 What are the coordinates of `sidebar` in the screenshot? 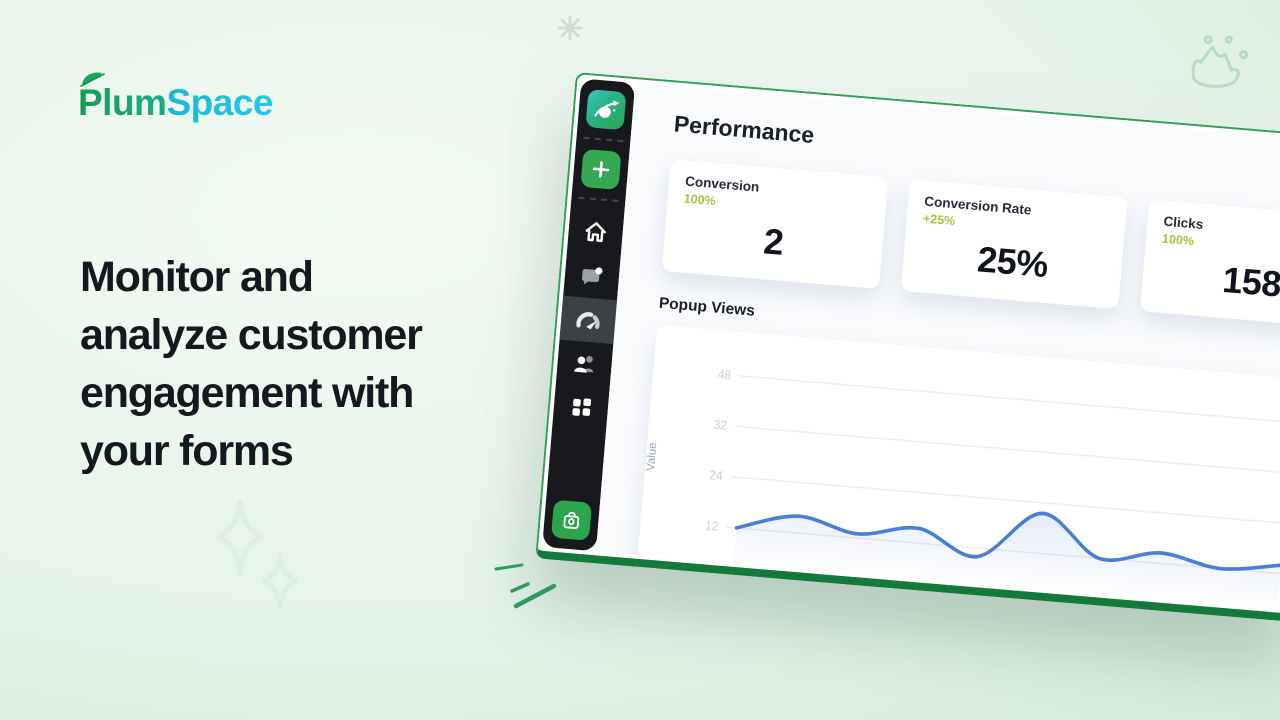 It's located at (589, 315).